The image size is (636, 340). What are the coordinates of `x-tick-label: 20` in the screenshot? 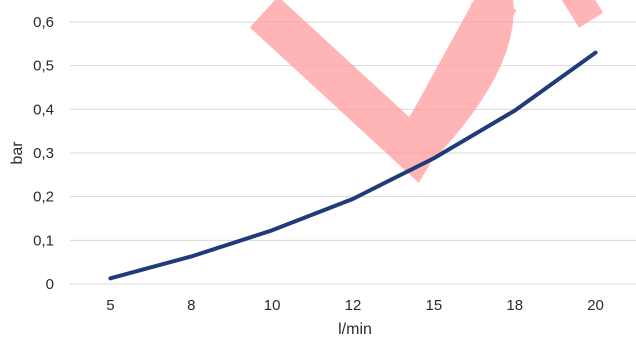 It's located at (595, 305).